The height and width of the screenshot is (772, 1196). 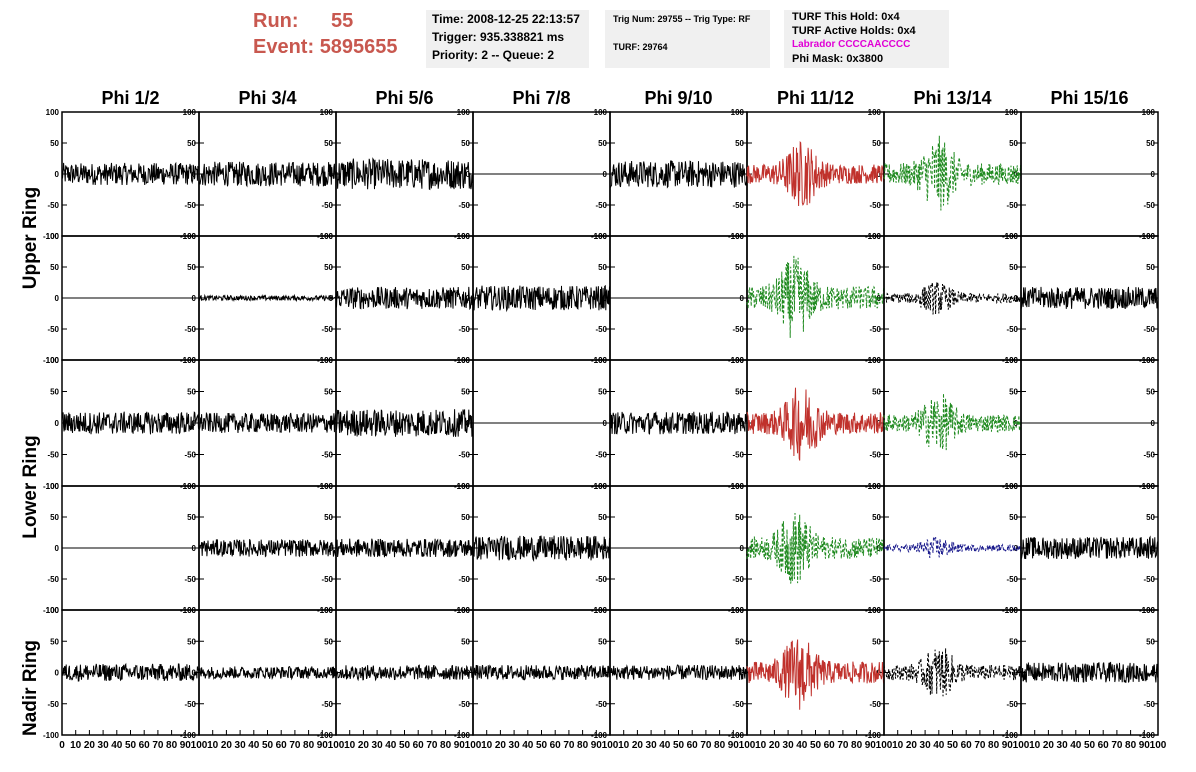 I want to click on column-header-4: Phi 7/8, so click(x=541, y=98).